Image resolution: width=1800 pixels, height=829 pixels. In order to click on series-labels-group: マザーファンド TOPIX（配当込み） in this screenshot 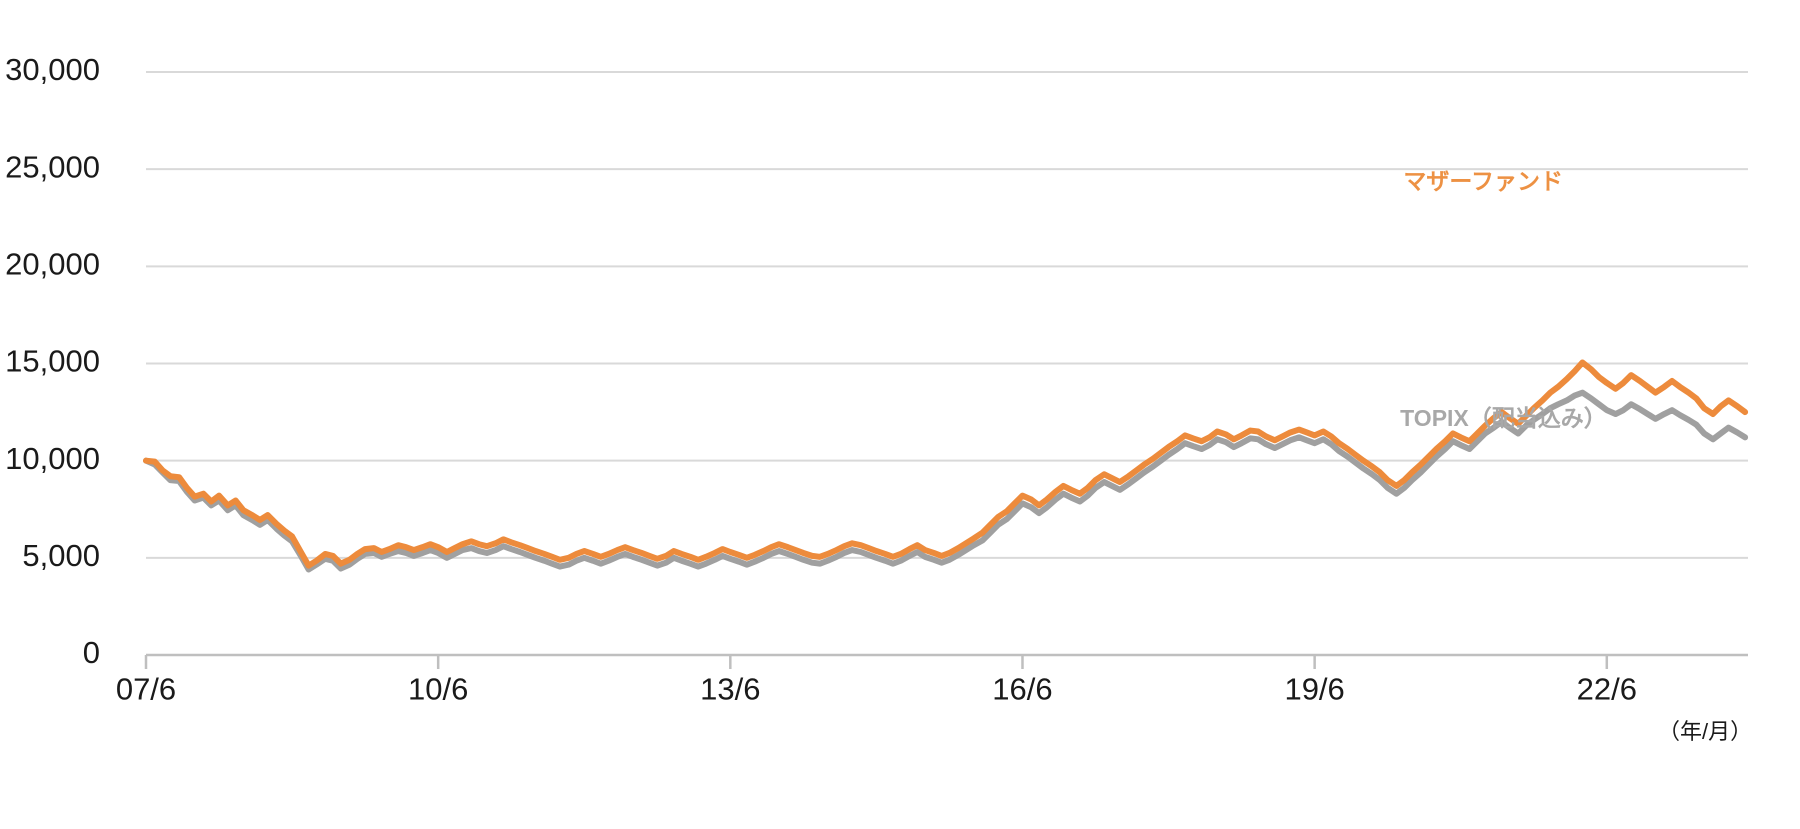, I will do `click(1503, 299)`.